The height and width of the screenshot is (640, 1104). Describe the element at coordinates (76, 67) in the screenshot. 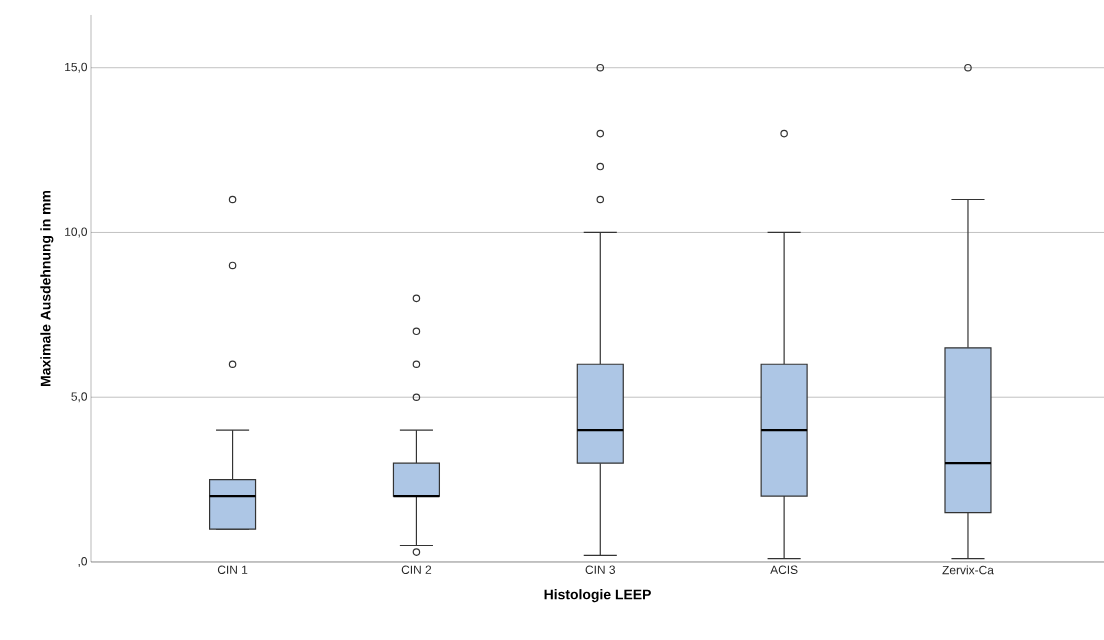

I see `y-tick-label: 15,0` at that location.